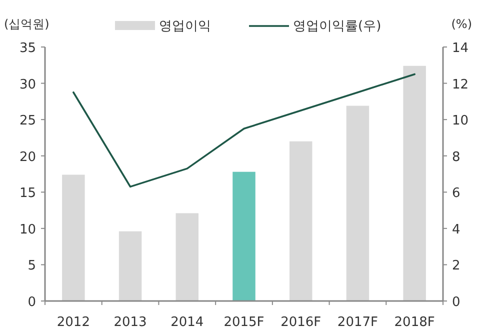  I want to click on y2-tick-label: 8, so click(456, 157).